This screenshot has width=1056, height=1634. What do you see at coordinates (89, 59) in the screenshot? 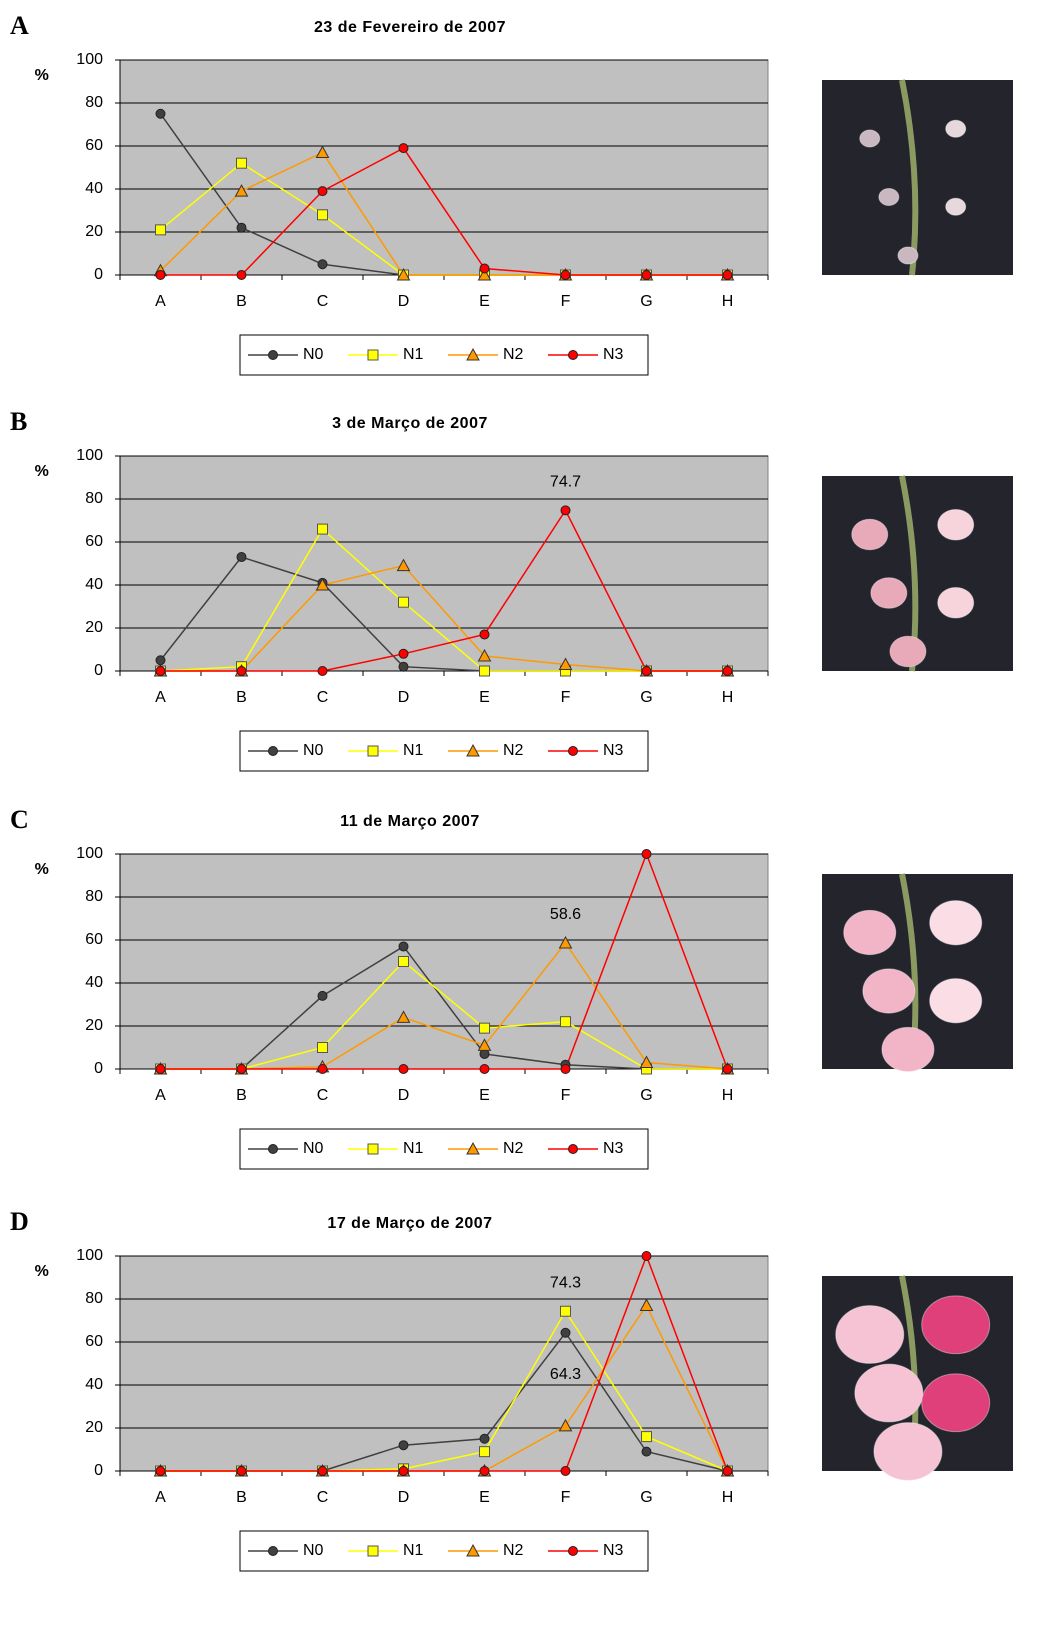
I see `y-tick-label: 100` at bounding box center [89, 59].